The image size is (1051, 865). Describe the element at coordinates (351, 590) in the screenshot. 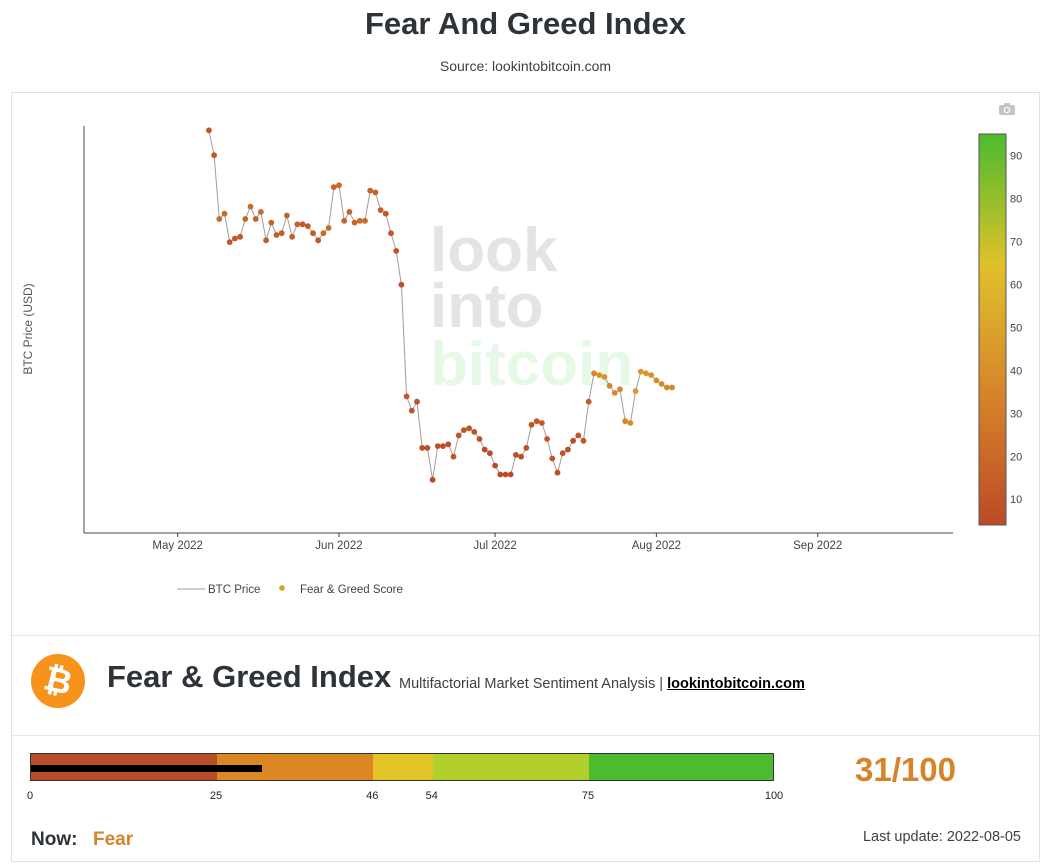

I see `legend-score-label: Fear & Greed Score` at that location.